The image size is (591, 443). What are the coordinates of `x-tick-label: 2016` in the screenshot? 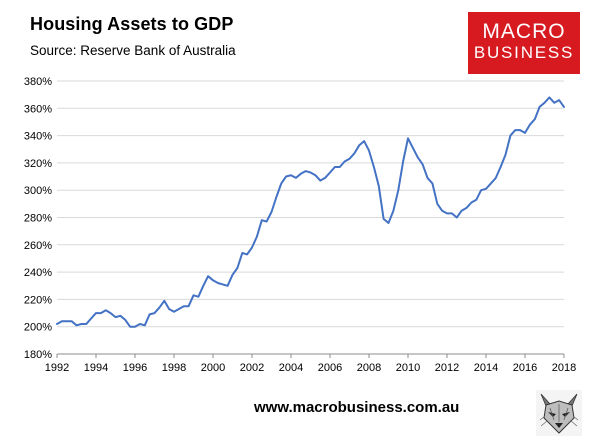 It's located at (525, 368).